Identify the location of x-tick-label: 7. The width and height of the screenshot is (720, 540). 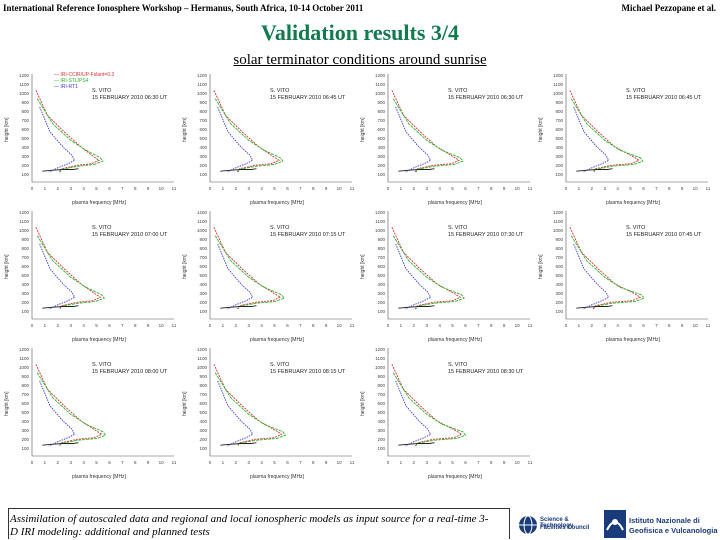
(478, 188).